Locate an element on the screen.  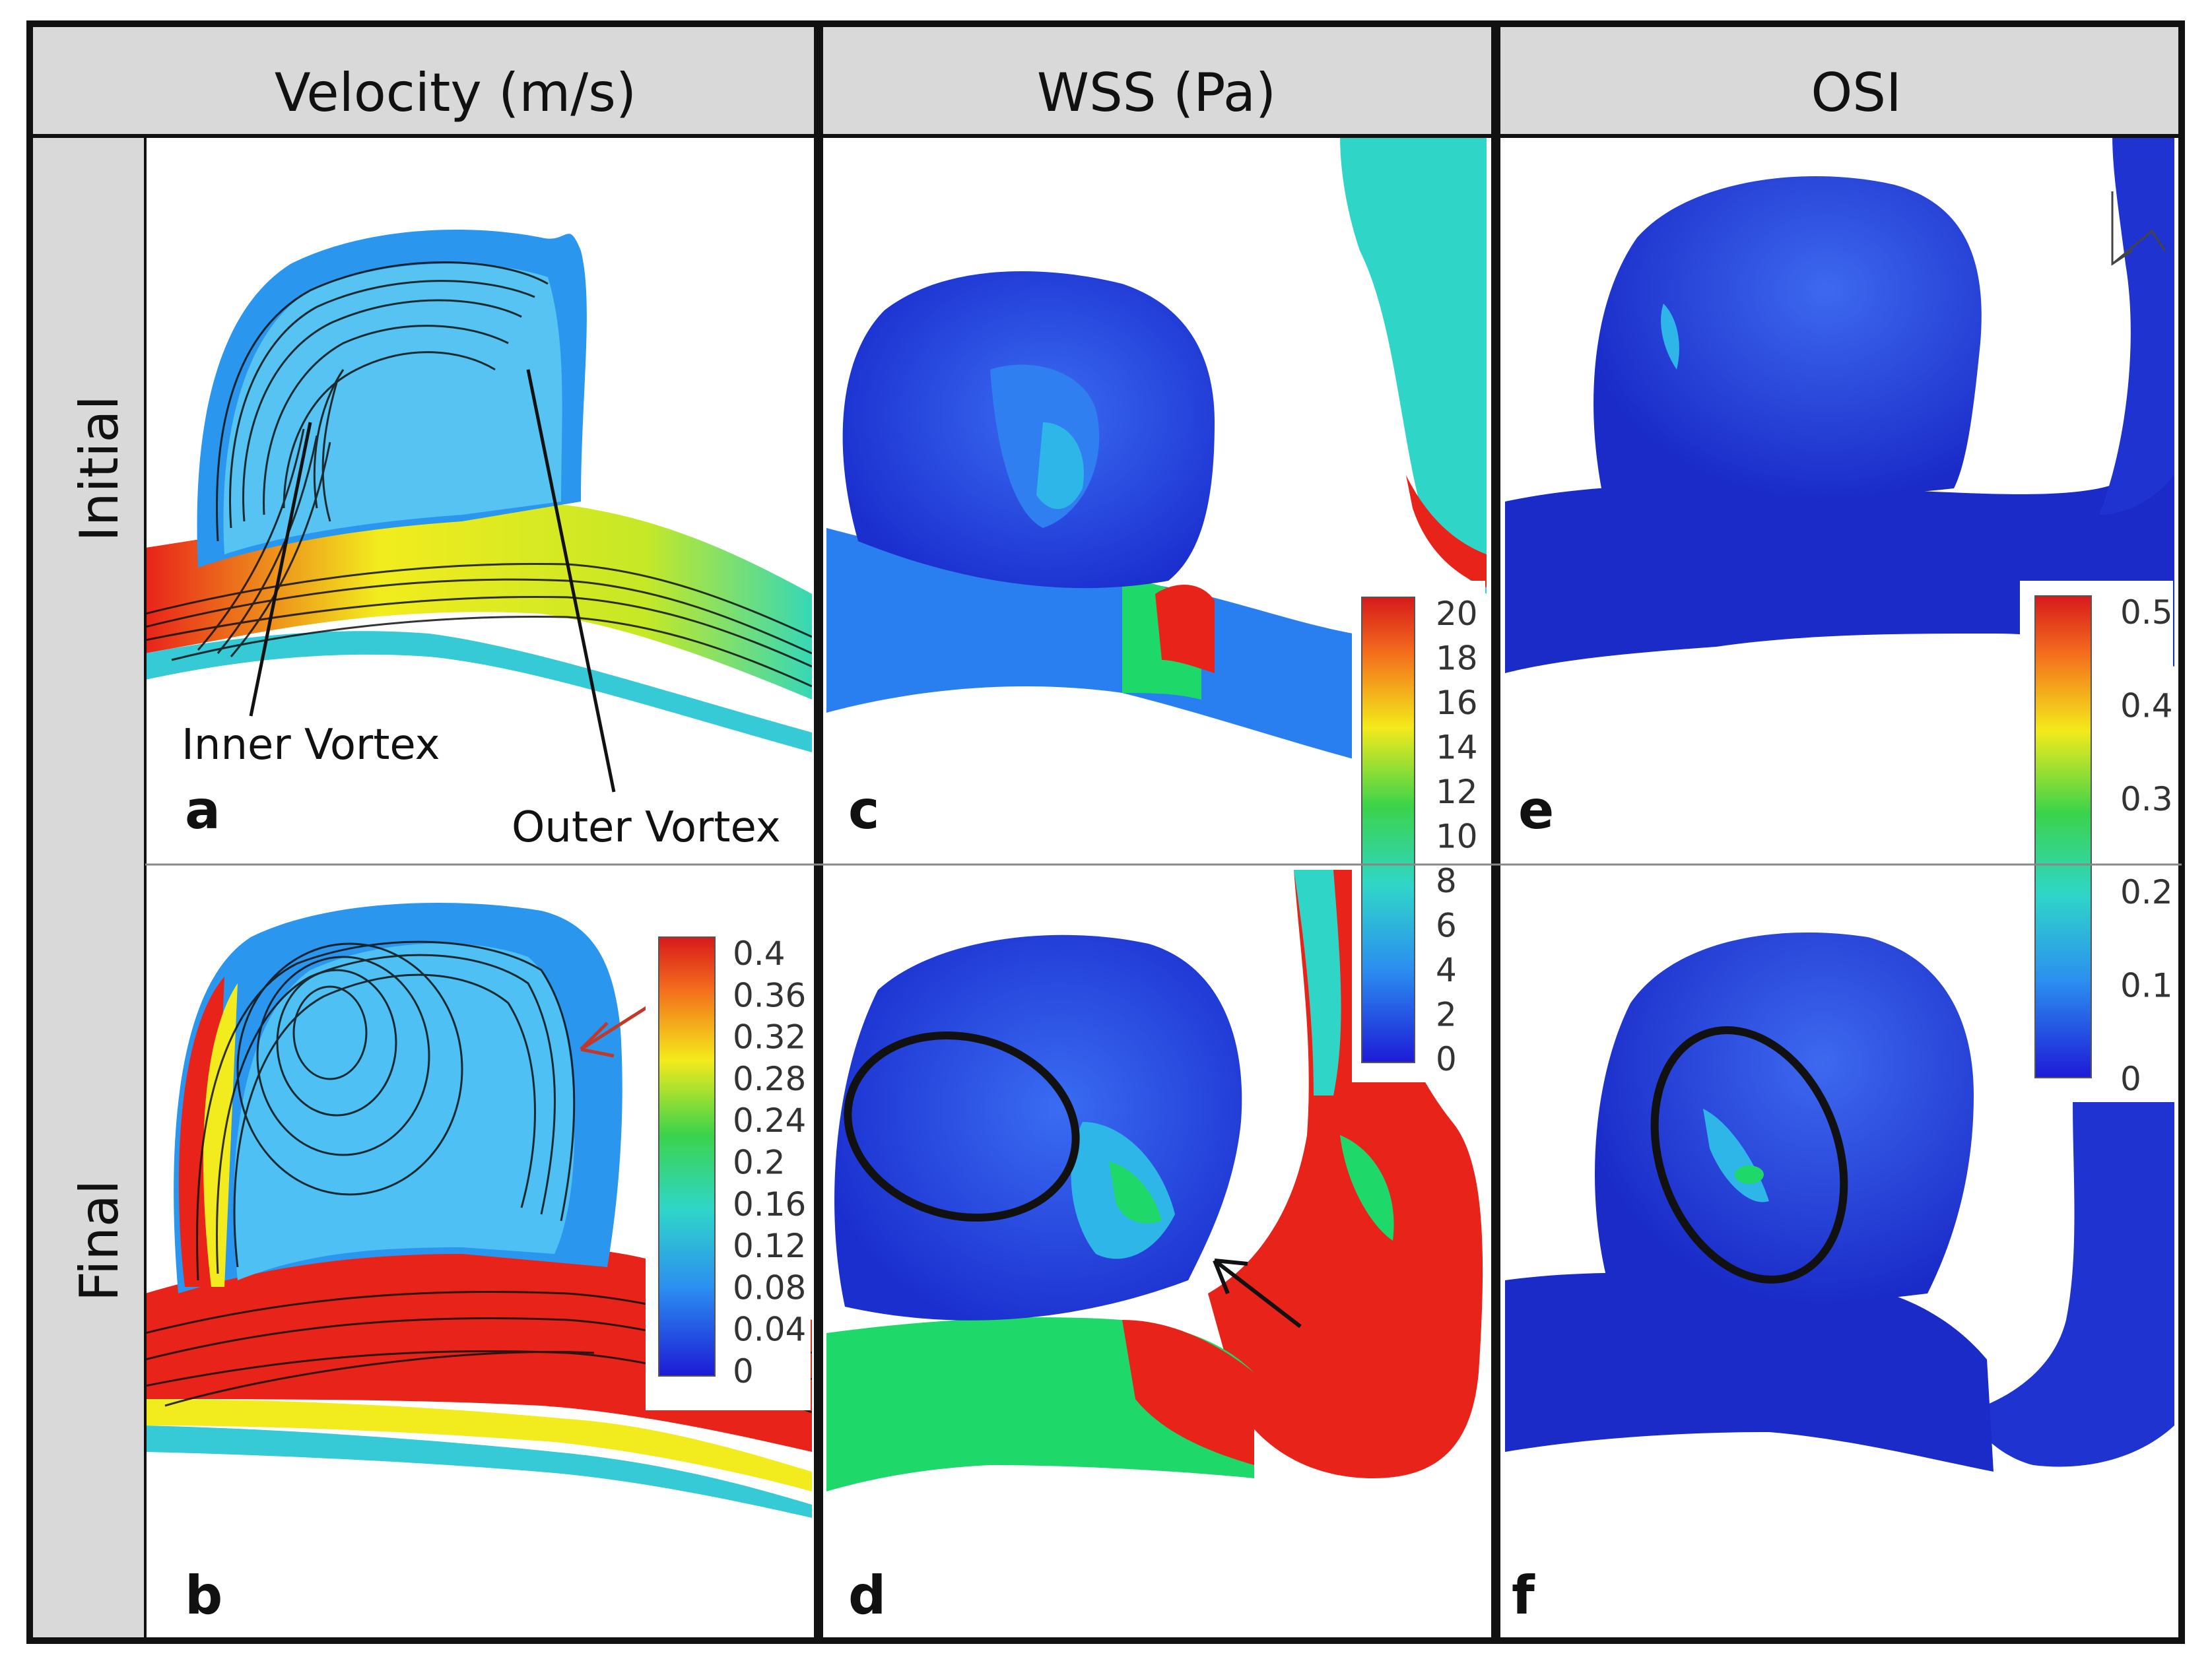
panel-a-velocity-initial is located at coordinates (478, 511).